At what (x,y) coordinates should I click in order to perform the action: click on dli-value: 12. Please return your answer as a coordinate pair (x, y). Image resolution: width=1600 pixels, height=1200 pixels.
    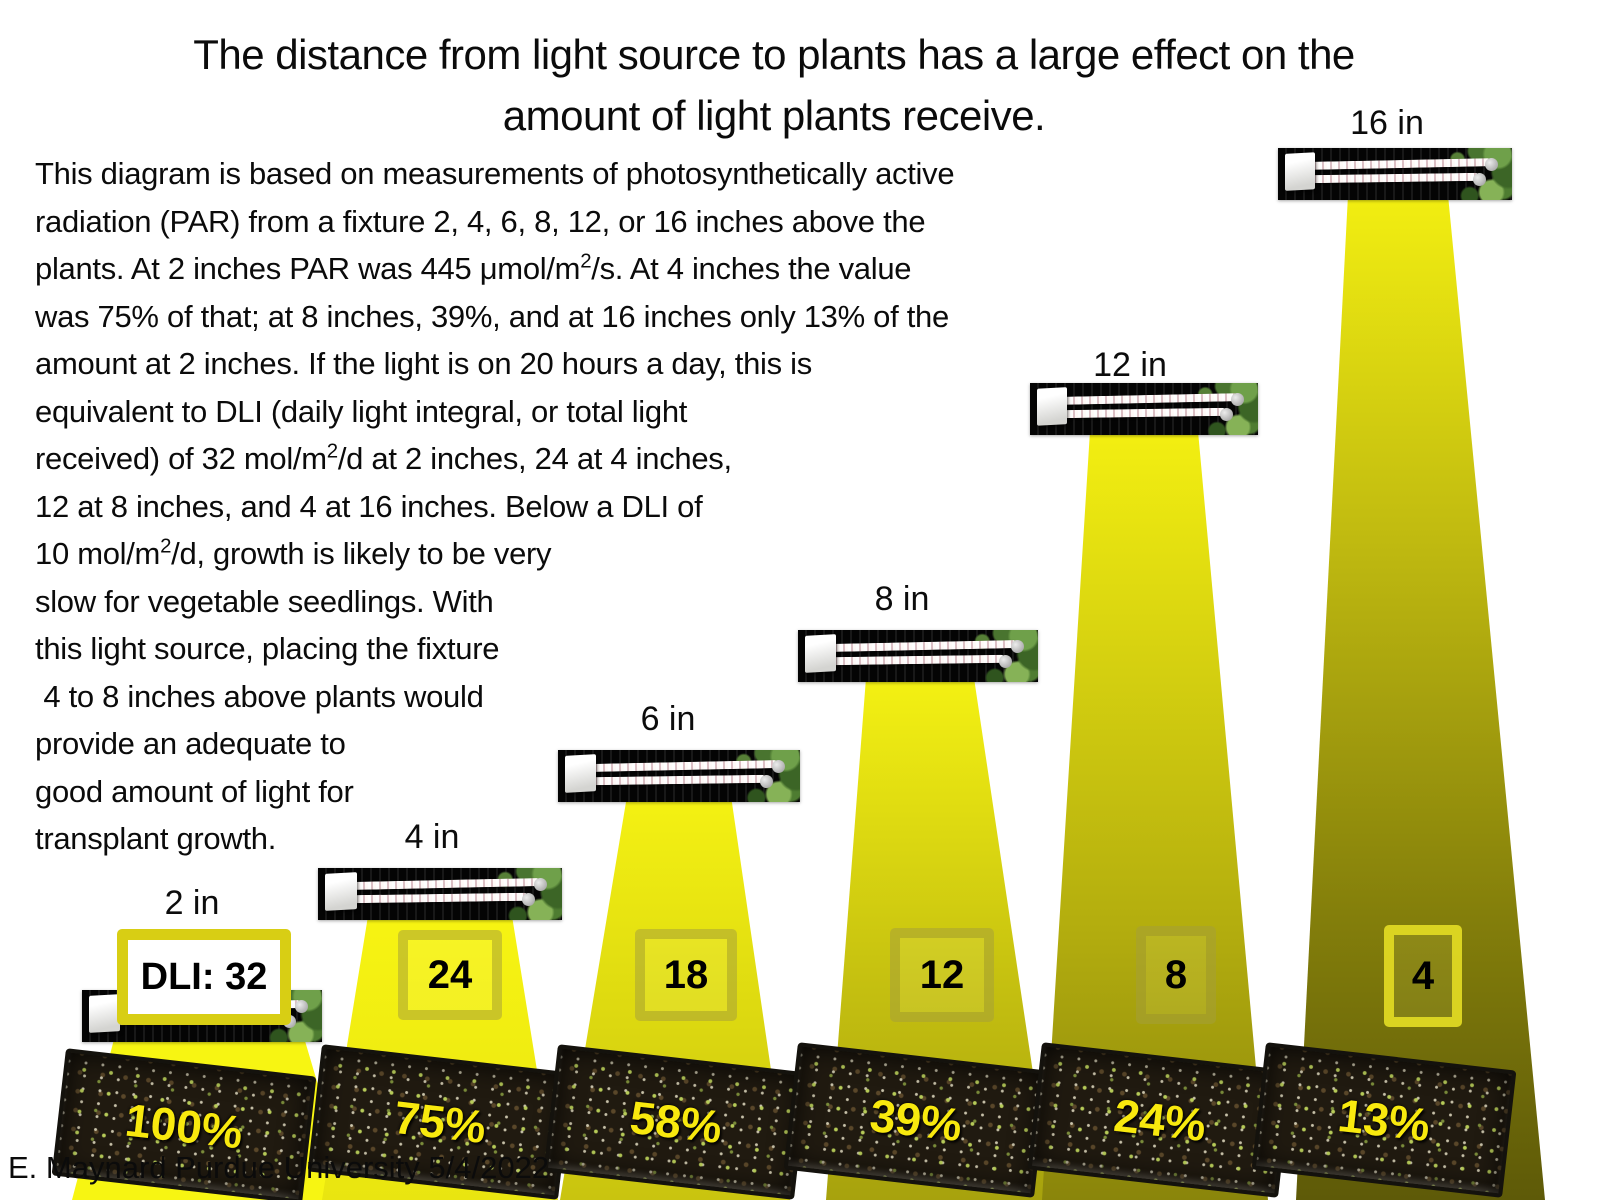
    Looking at the image, I should click on (942, 974).